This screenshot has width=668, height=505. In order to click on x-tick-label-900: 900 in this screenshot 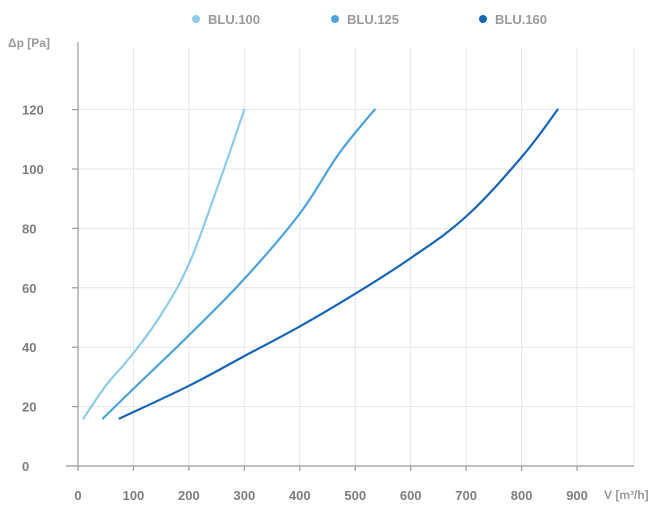, I will do `click(577, 495)`.